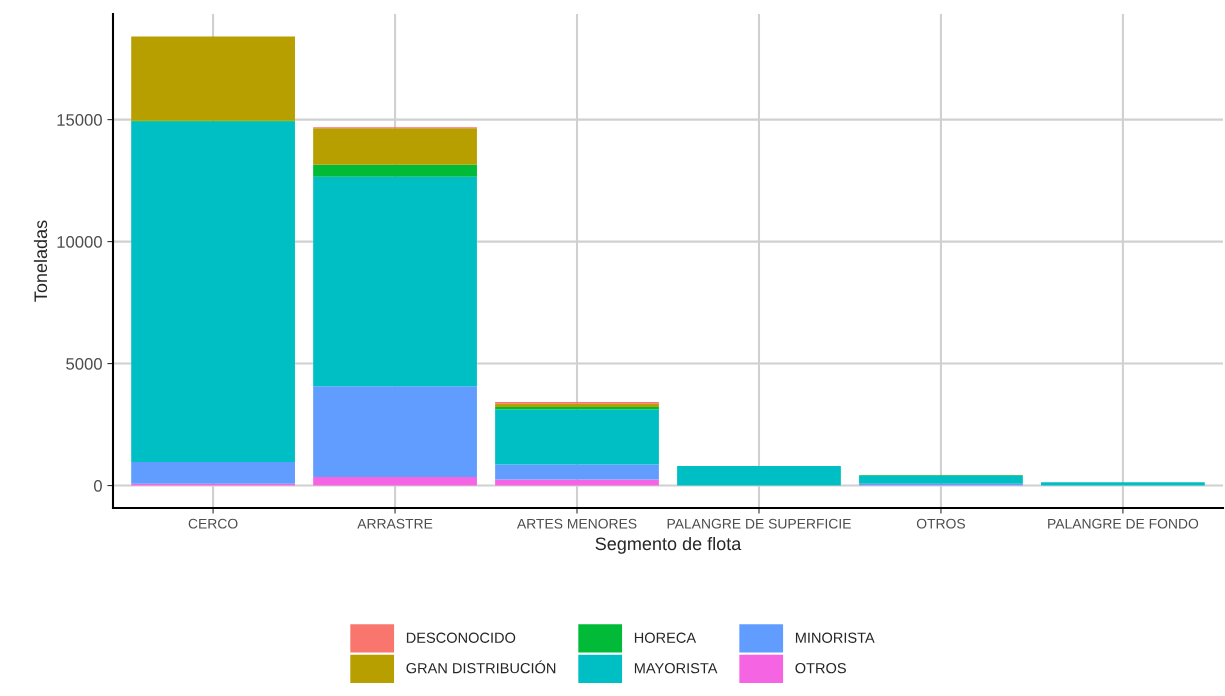 The width and height of the screenshot is (1225, 696). What do you see at coordinates (759, 523) in the screenshot?
I see `x-tick-label: PALANGRE DE SUPERFICIE` at bounding box center [759, 523].